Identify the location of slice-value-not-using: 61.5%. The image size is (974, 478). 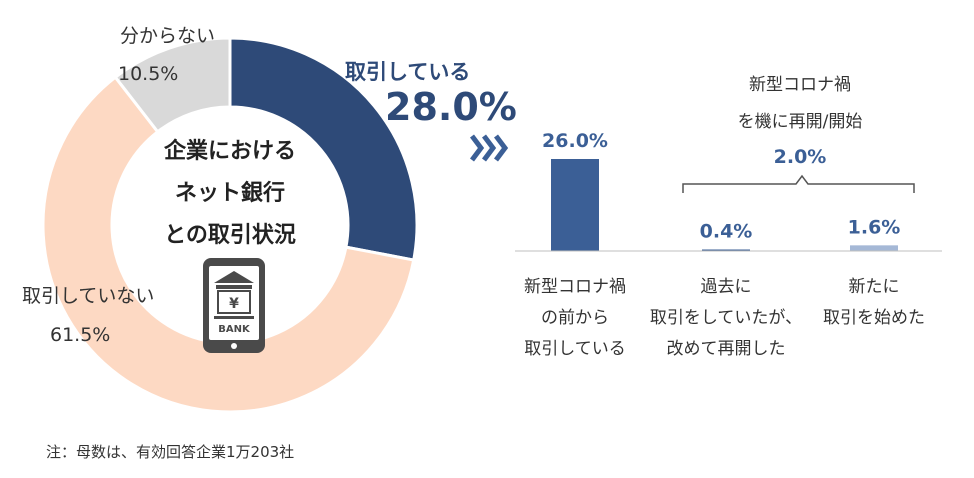
(80, 335).